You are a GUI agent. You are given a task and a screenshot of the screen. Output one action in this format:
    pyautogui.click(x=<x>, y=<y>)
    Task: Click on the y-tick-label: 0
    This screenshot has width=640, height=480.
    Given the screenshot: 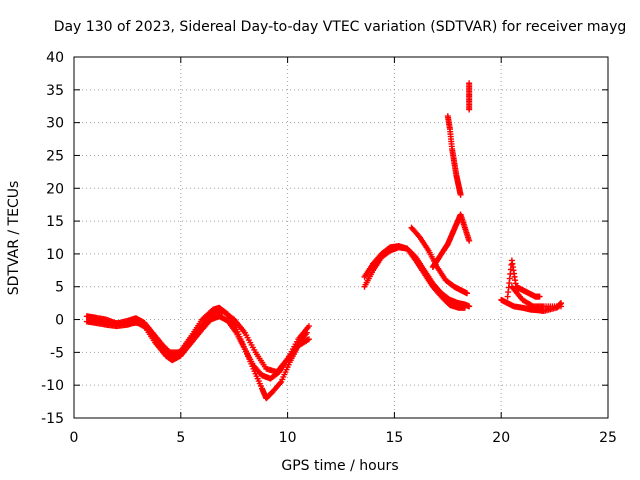 What is the action you would take?
    pyautogui.click(x=59, y=321)
    